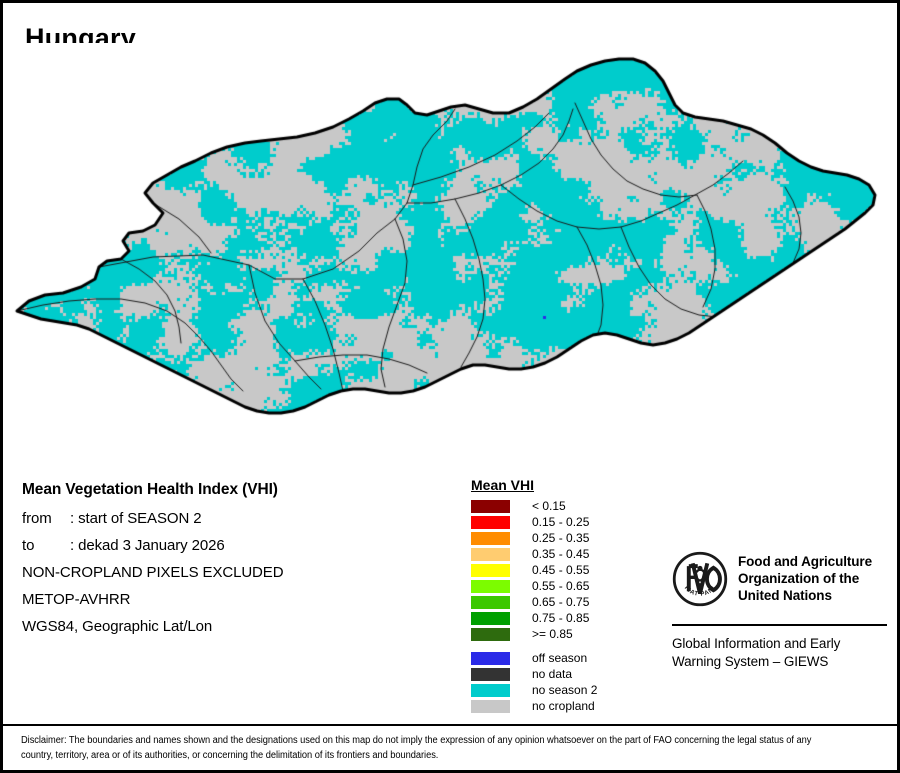  I want to click on legend-class-row: 0.15 - 0.25, so click(566, 522).